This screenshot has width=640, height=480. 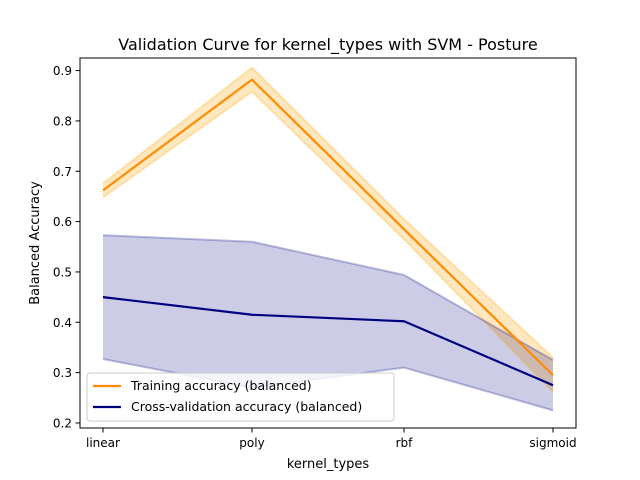 I want to click on y-tick-label-6: 0.8, so click(x=62, y=121).